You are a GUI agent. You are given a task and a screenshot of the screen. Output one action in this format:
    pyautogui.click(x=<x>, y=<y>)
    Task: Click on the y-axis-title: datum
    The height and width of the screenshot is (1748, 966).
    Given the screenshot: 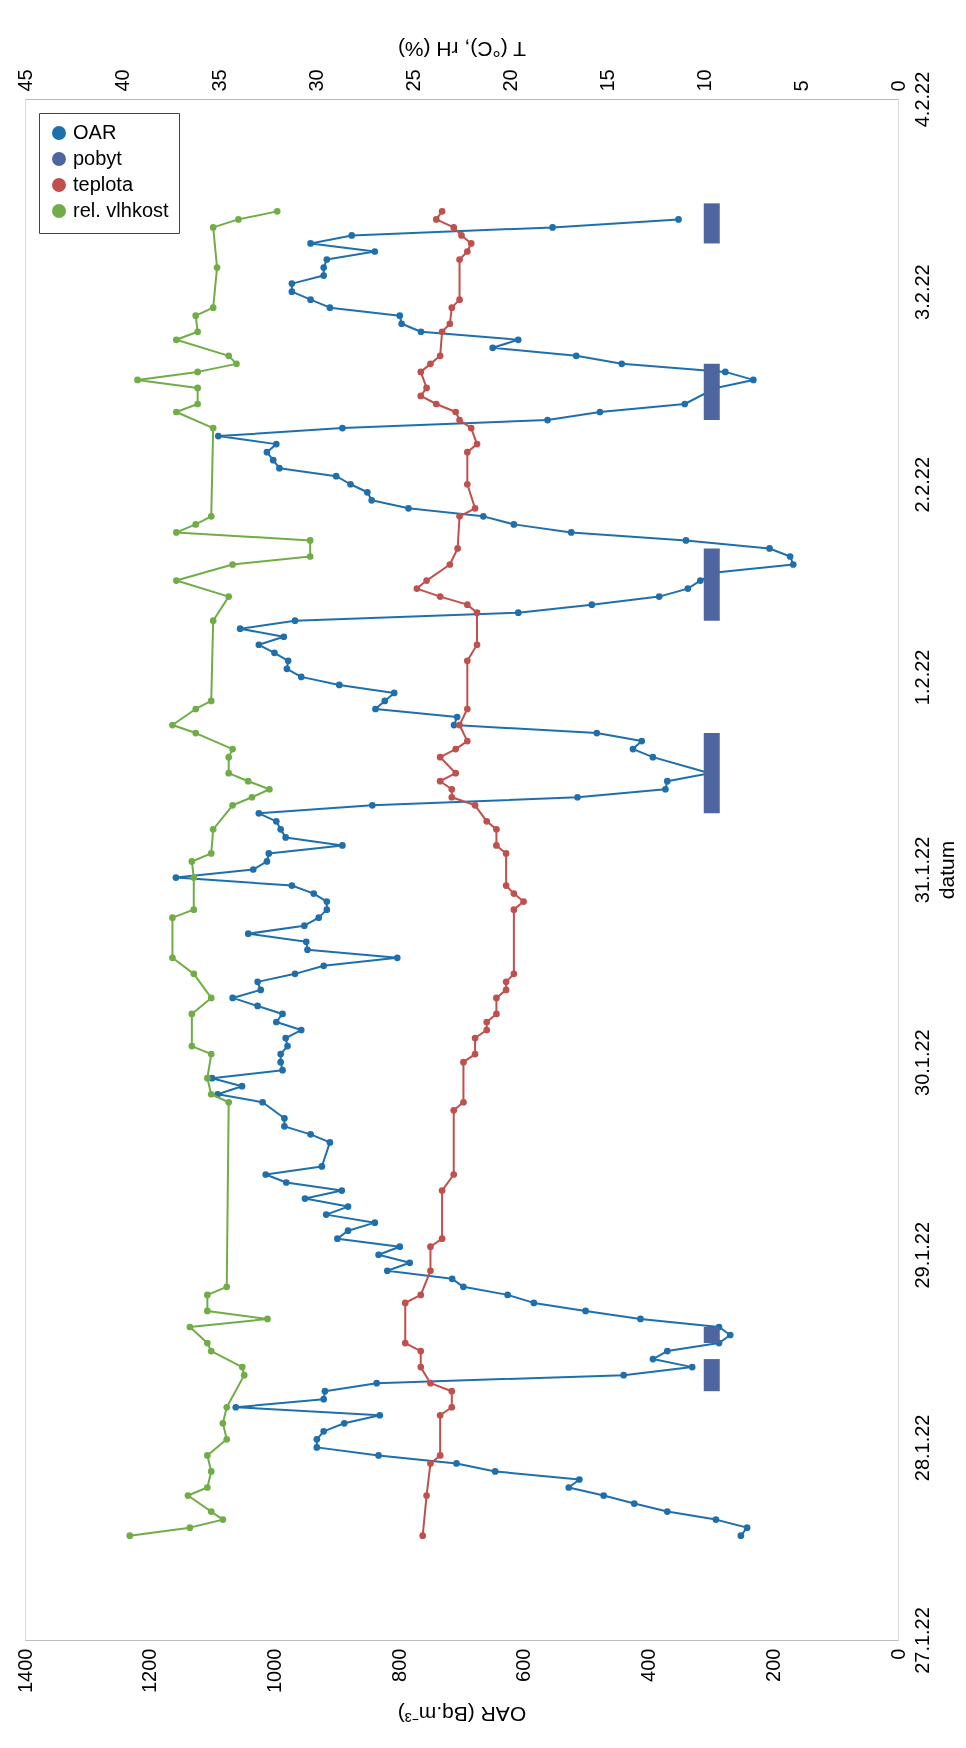 What is the action you would take?
    pyautogui.click(x=946, y=870)
    